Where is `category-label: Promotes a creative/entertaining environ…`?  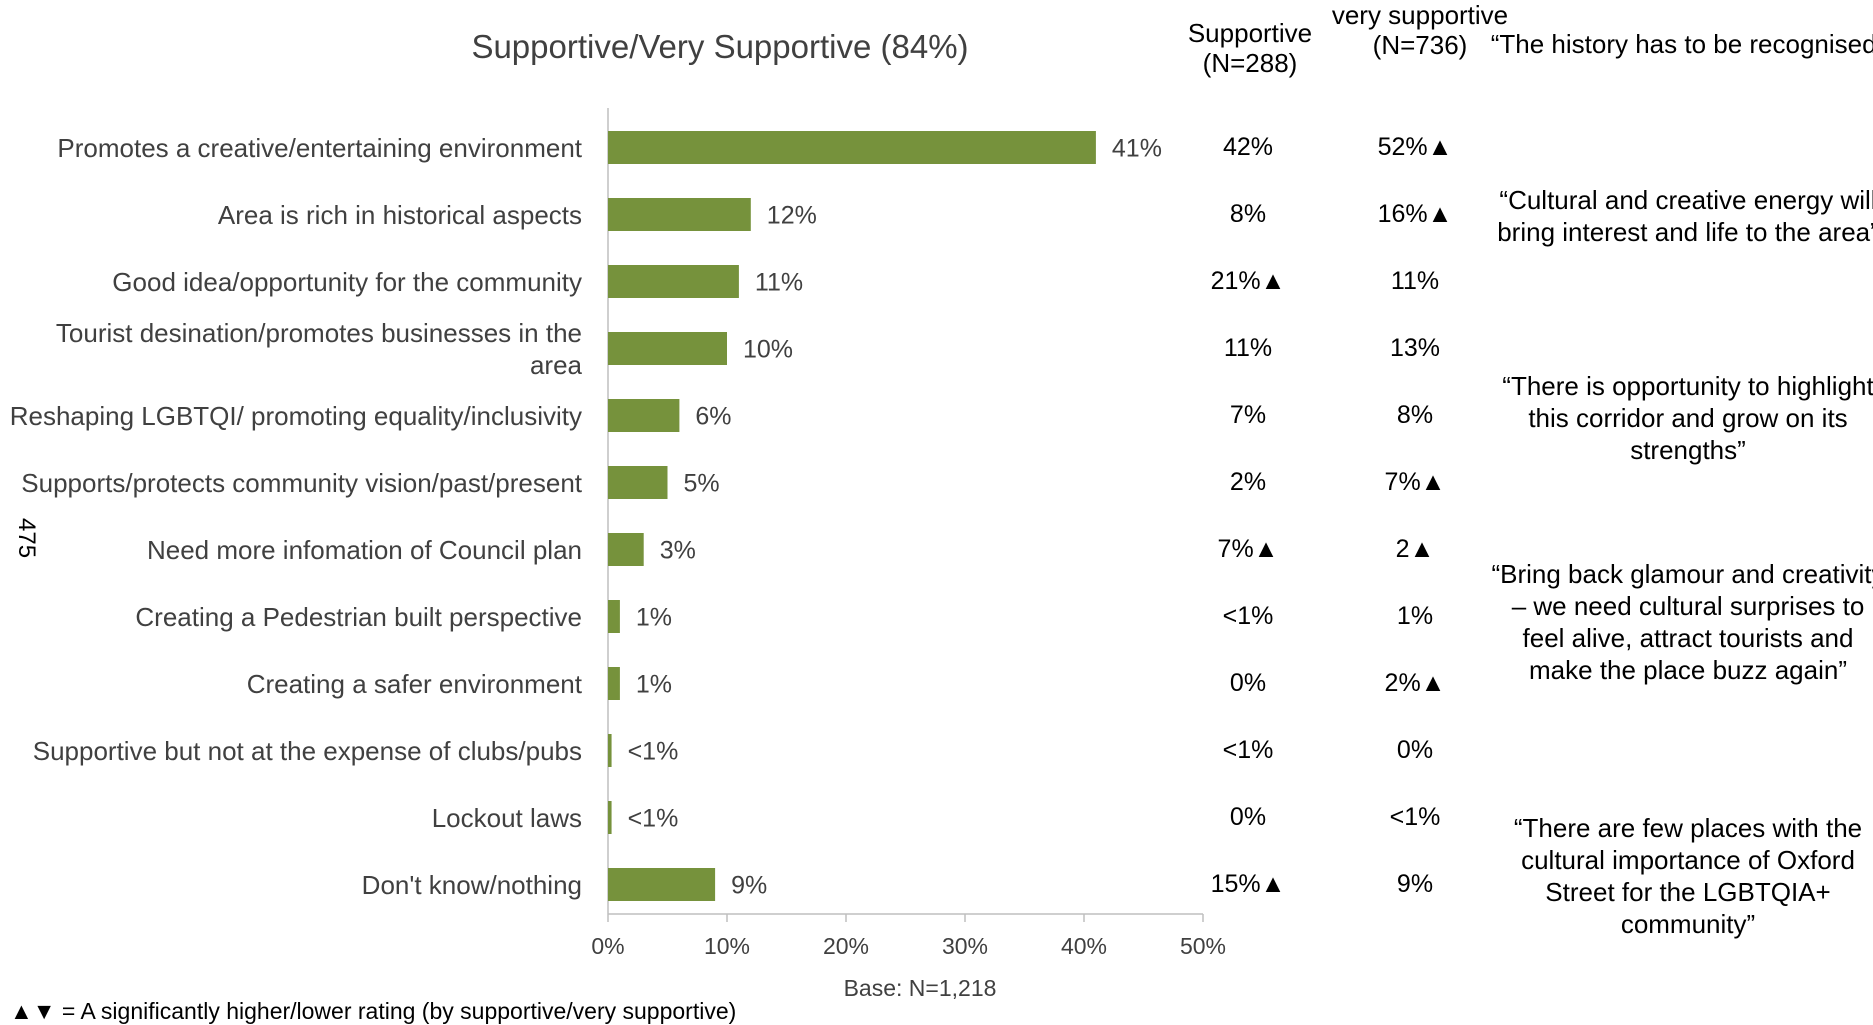 category-label: Promotes a creative/entertaining environ… is located at coordinates (319, 147).